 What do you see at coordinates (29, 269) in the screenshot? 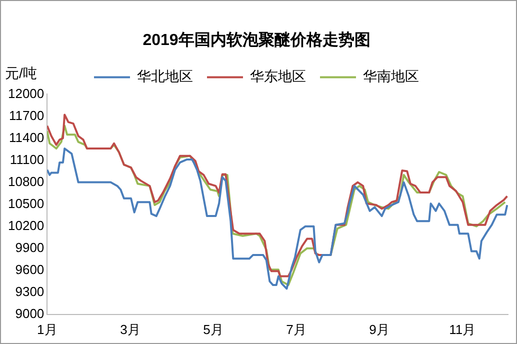
I see `y-tick-label: 9600` at bounding box center [29, 269].